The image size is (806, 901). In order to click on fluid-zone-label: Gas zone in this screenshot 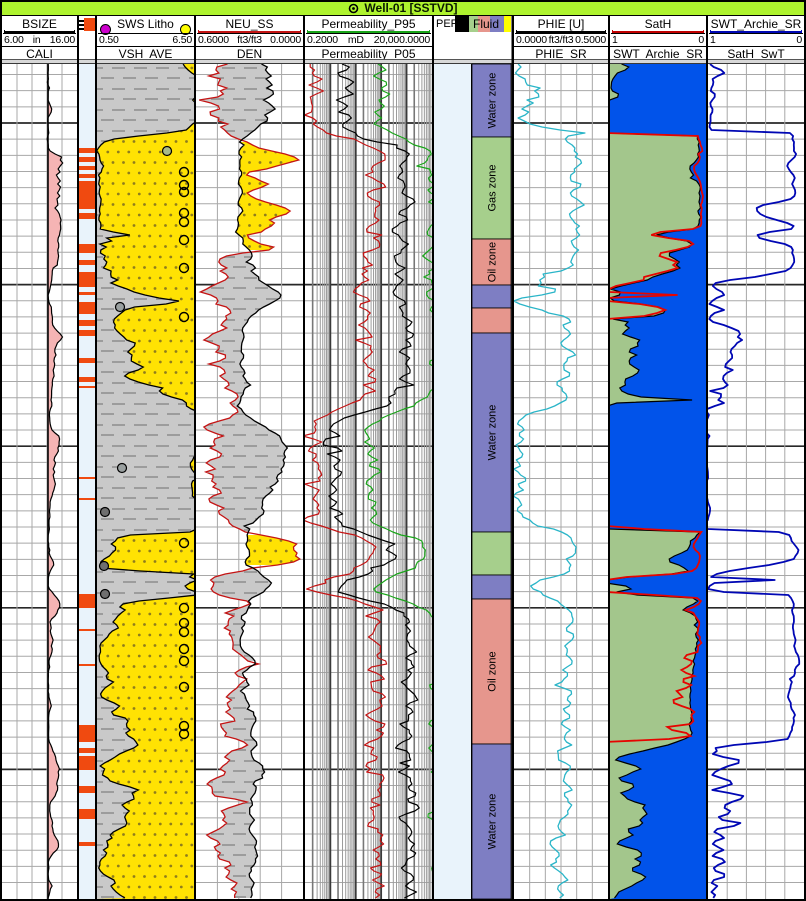, I will do `click(492, 187)`.